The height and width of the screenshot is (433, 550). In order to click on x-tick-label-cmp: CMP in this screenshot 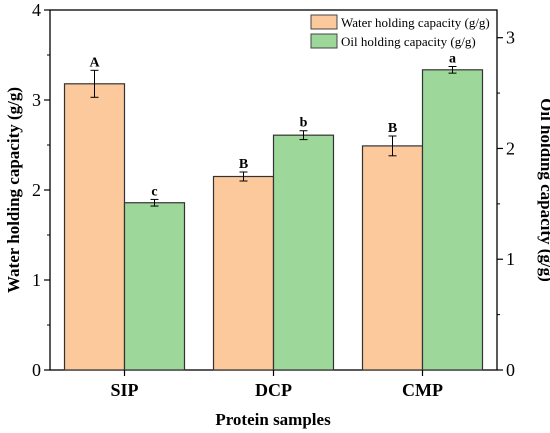, I will do `click(422, 390)`.